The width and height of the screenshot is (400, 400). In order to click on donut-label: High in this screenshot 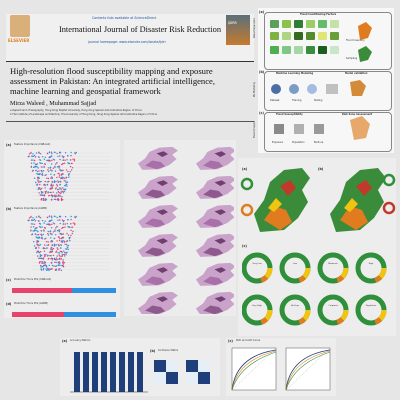, I will do `click(371, 264)`.